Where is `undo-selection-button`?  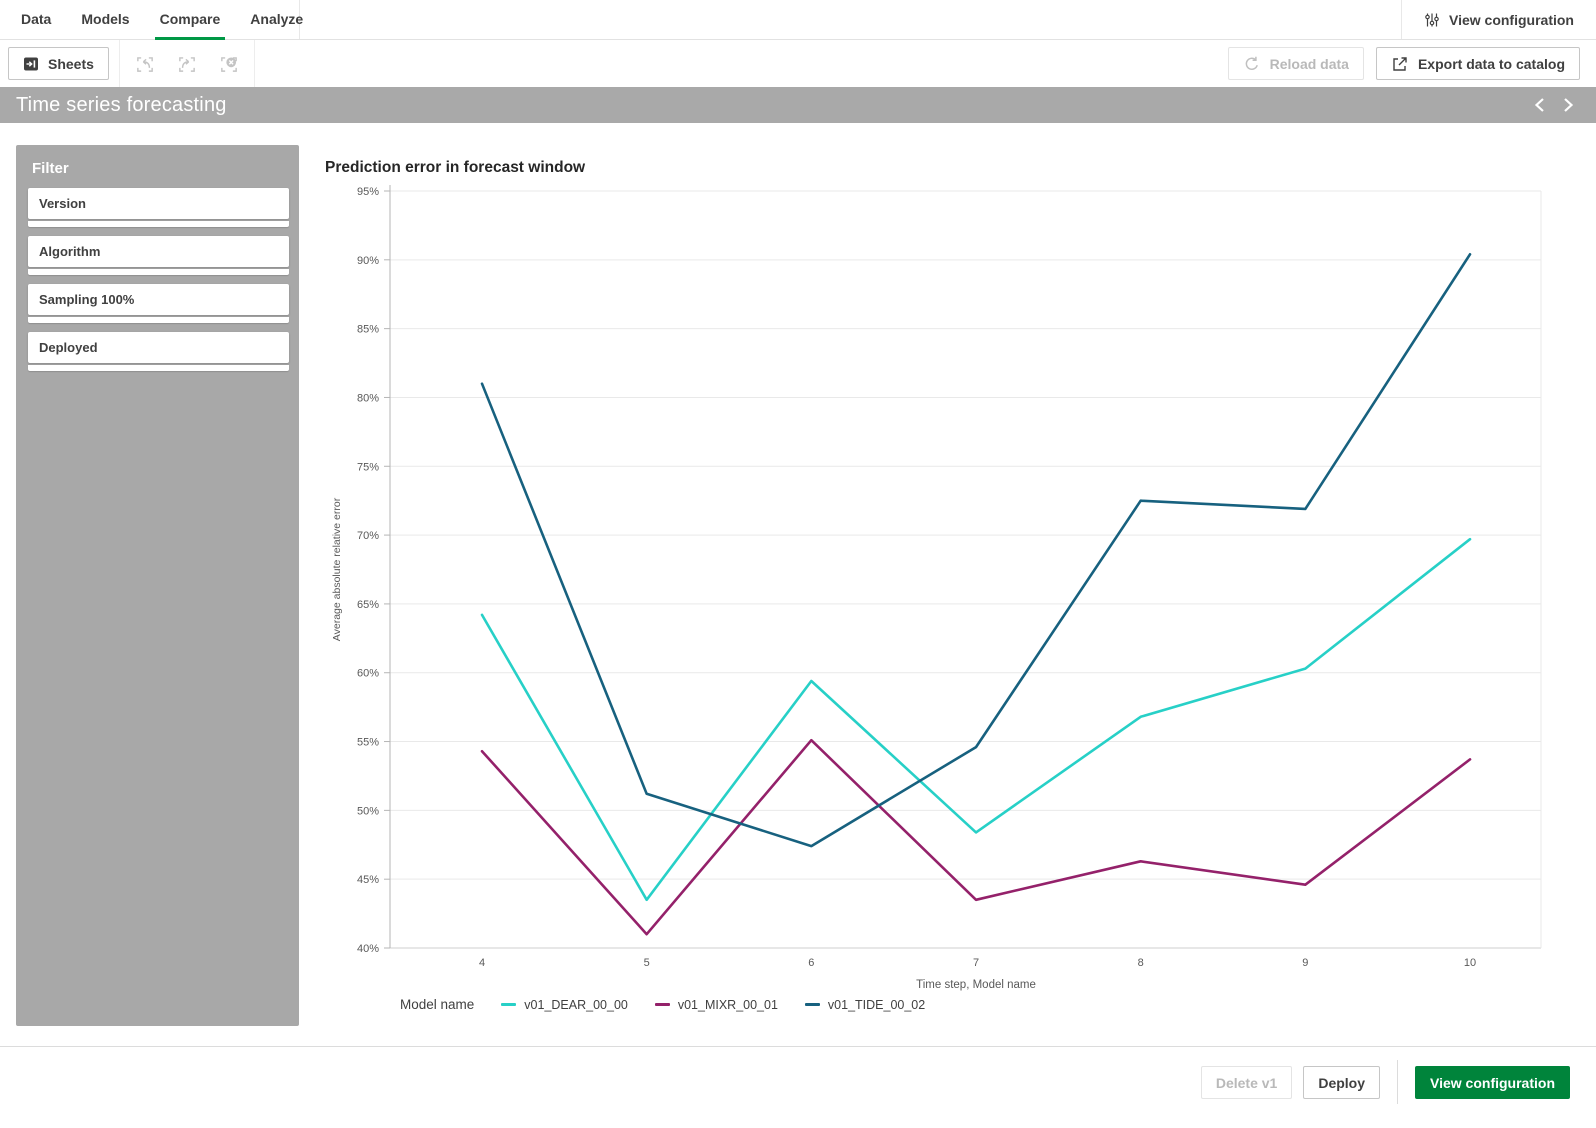 undo-selection-button is located at coordinates (145, 64).